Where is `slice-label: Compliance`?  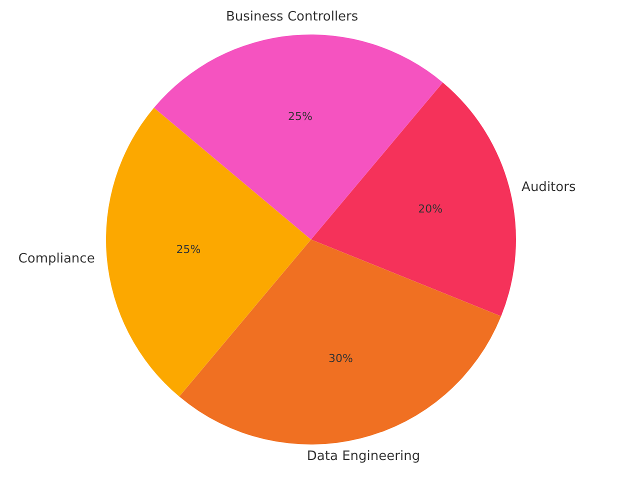 slice-label: Compliance is located at coordinates (56, 258).